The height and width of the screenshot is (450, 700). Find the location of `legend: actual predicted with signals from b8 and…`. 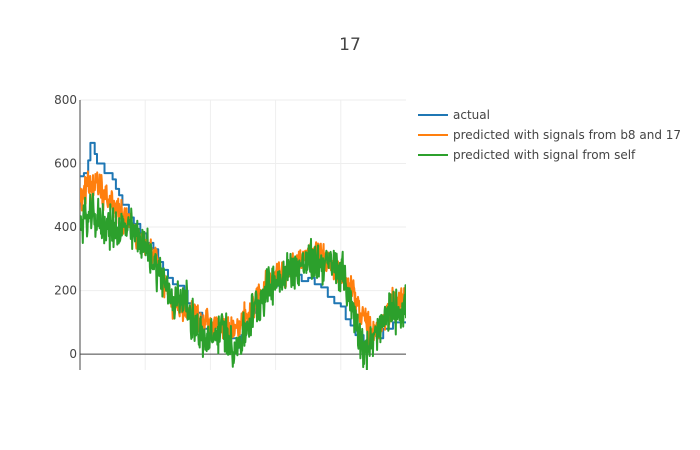

legend: actual predicted with signals from b8 and… is located at coordinates (549, 135).